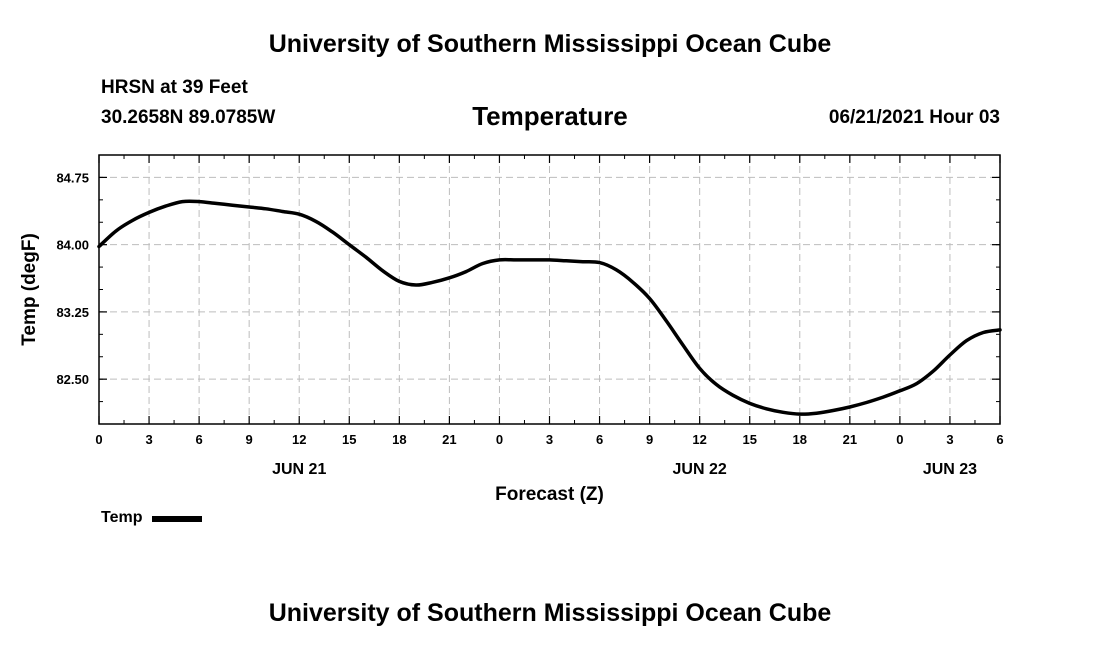 The height and width of the screenshot is (650, 1100). Describe the element at coordinates (72, 177) in the screenshot. I see `y-tick-label: 84.75` at that location.